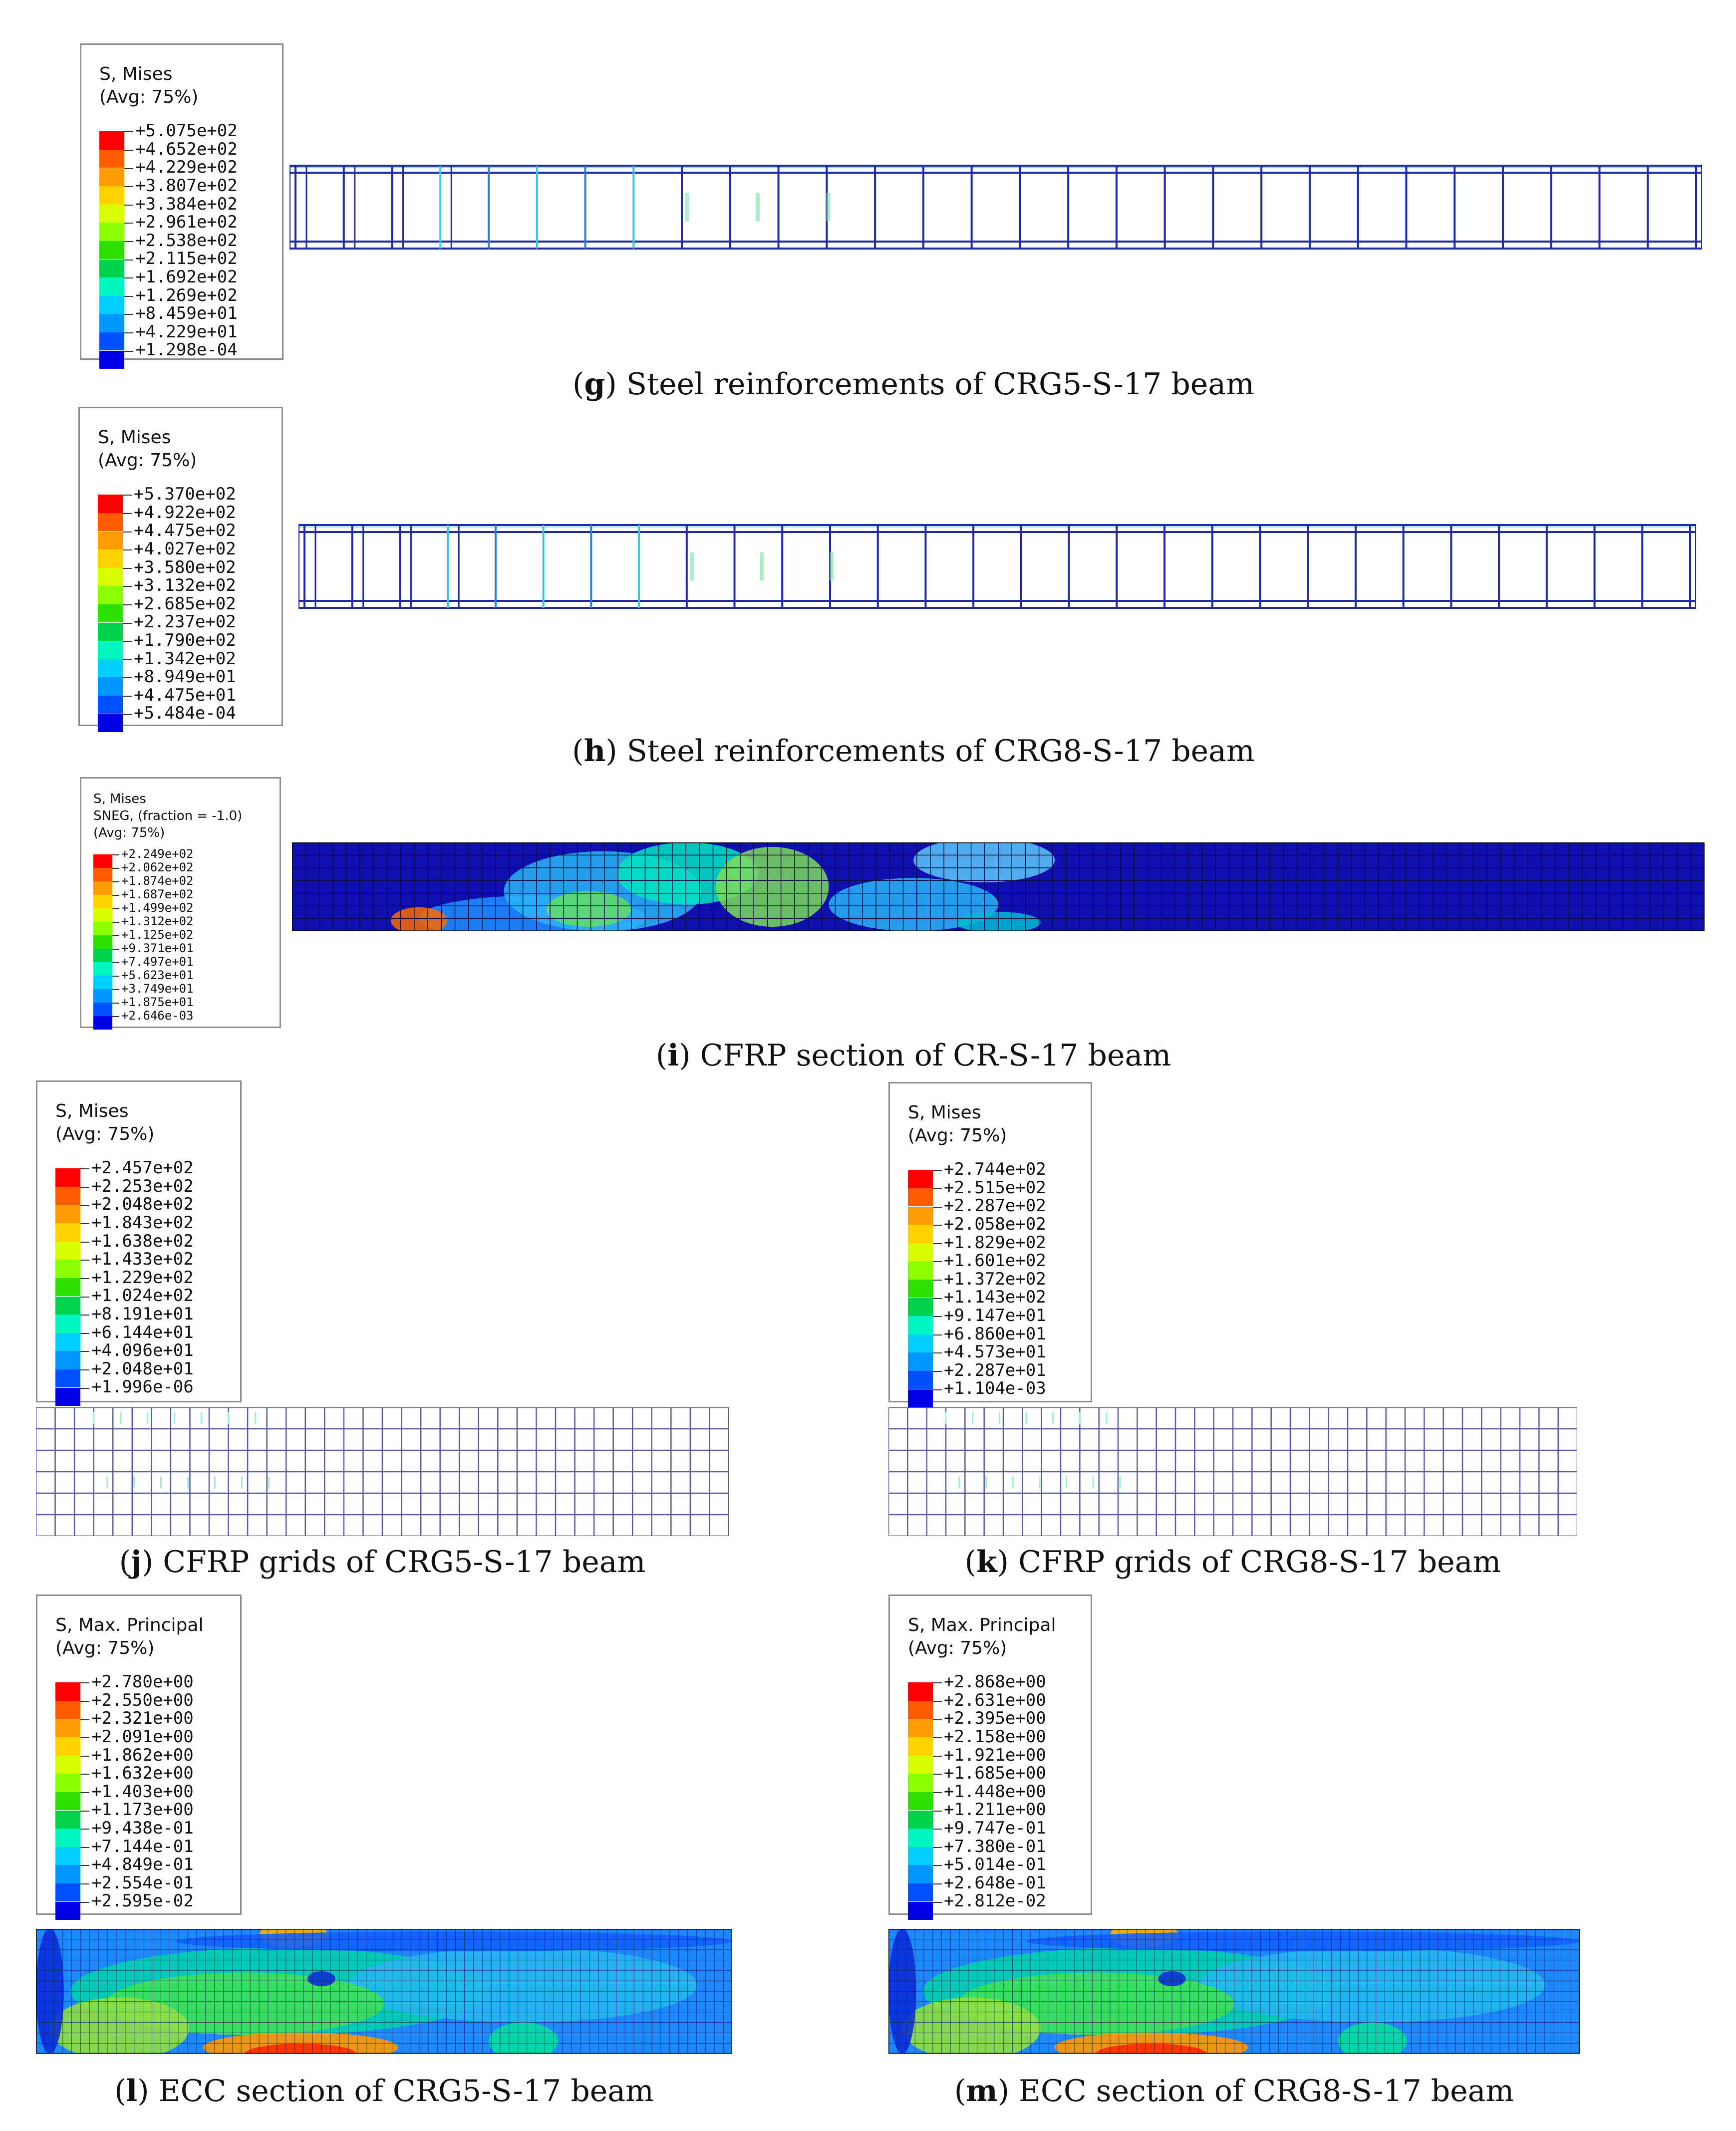  What do you see at coordinates (142, 1791) in the screenshot?
I see `legend-value-label: +1.403e+00` at bounding box center [142, 1791].